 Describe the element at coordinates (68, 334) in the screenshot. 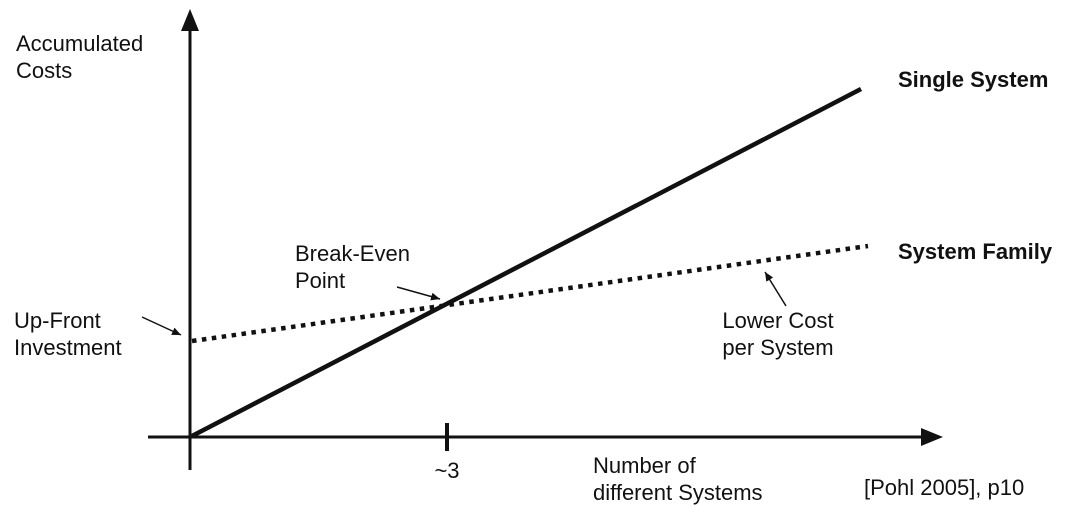

I see `up-front-investment-label: Up-Front Investment` at that location.